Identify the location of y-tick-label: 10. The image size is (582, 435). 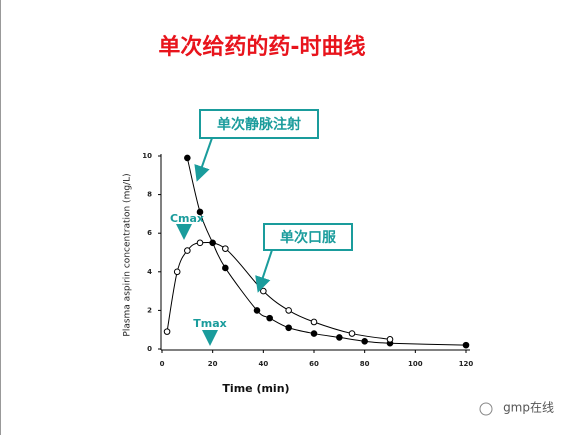
(147, 156).